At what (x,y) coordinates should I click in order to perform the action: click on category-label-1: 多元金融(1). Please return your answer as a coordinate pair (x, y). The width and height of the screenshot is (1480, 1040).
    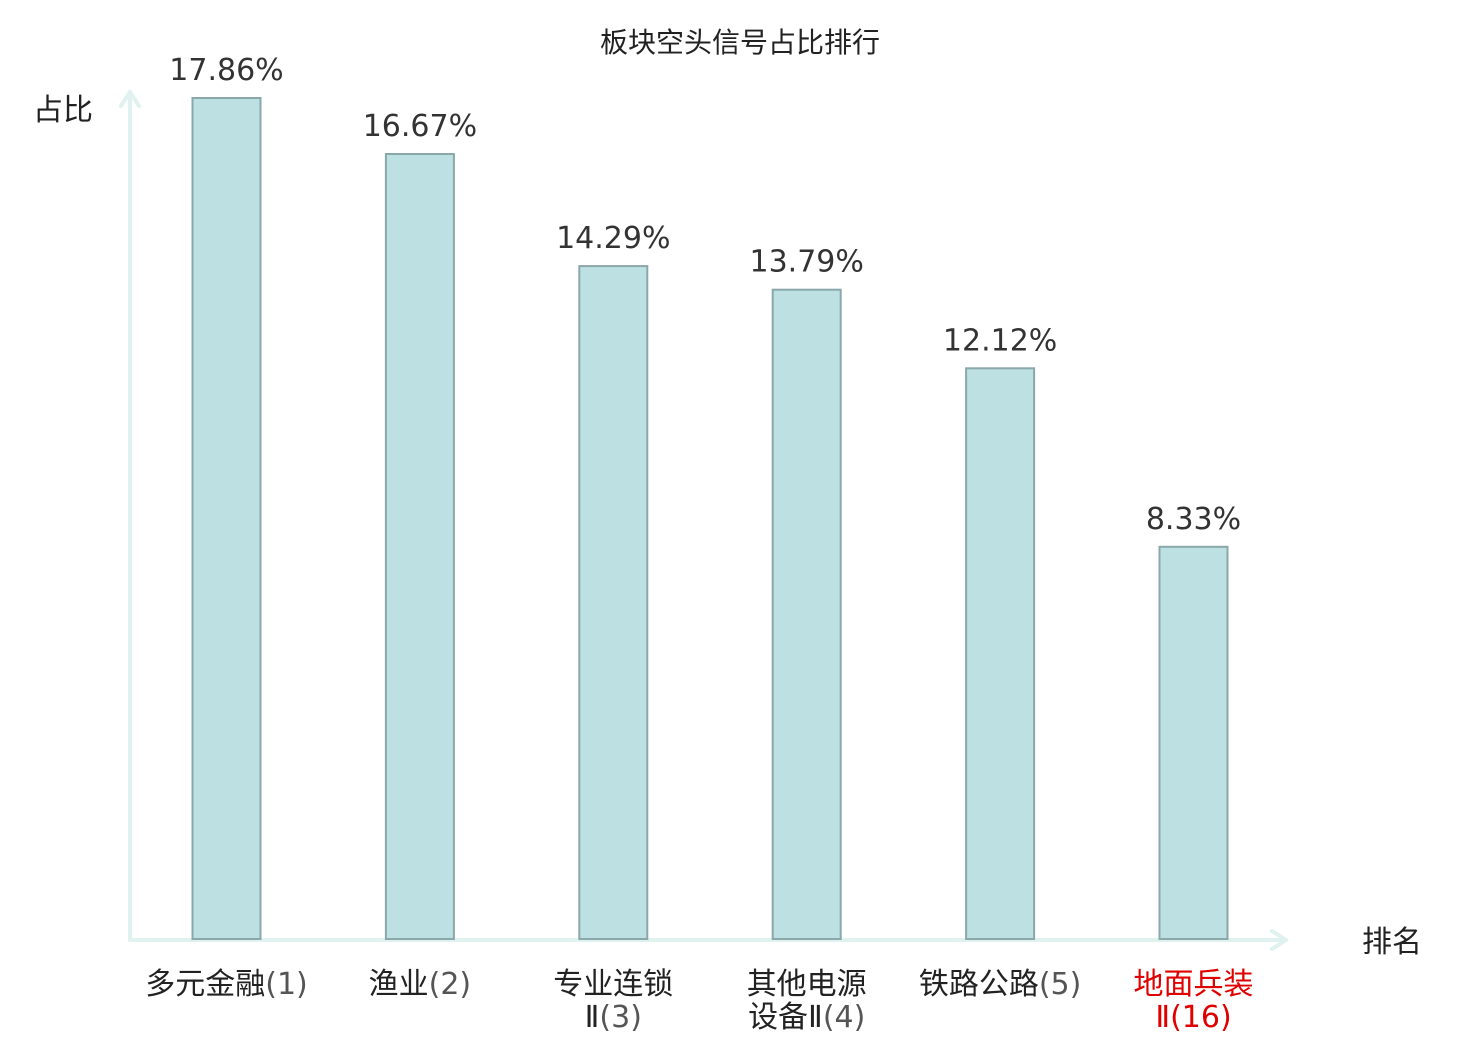
    Looking at the image, I should click on (226, 984).